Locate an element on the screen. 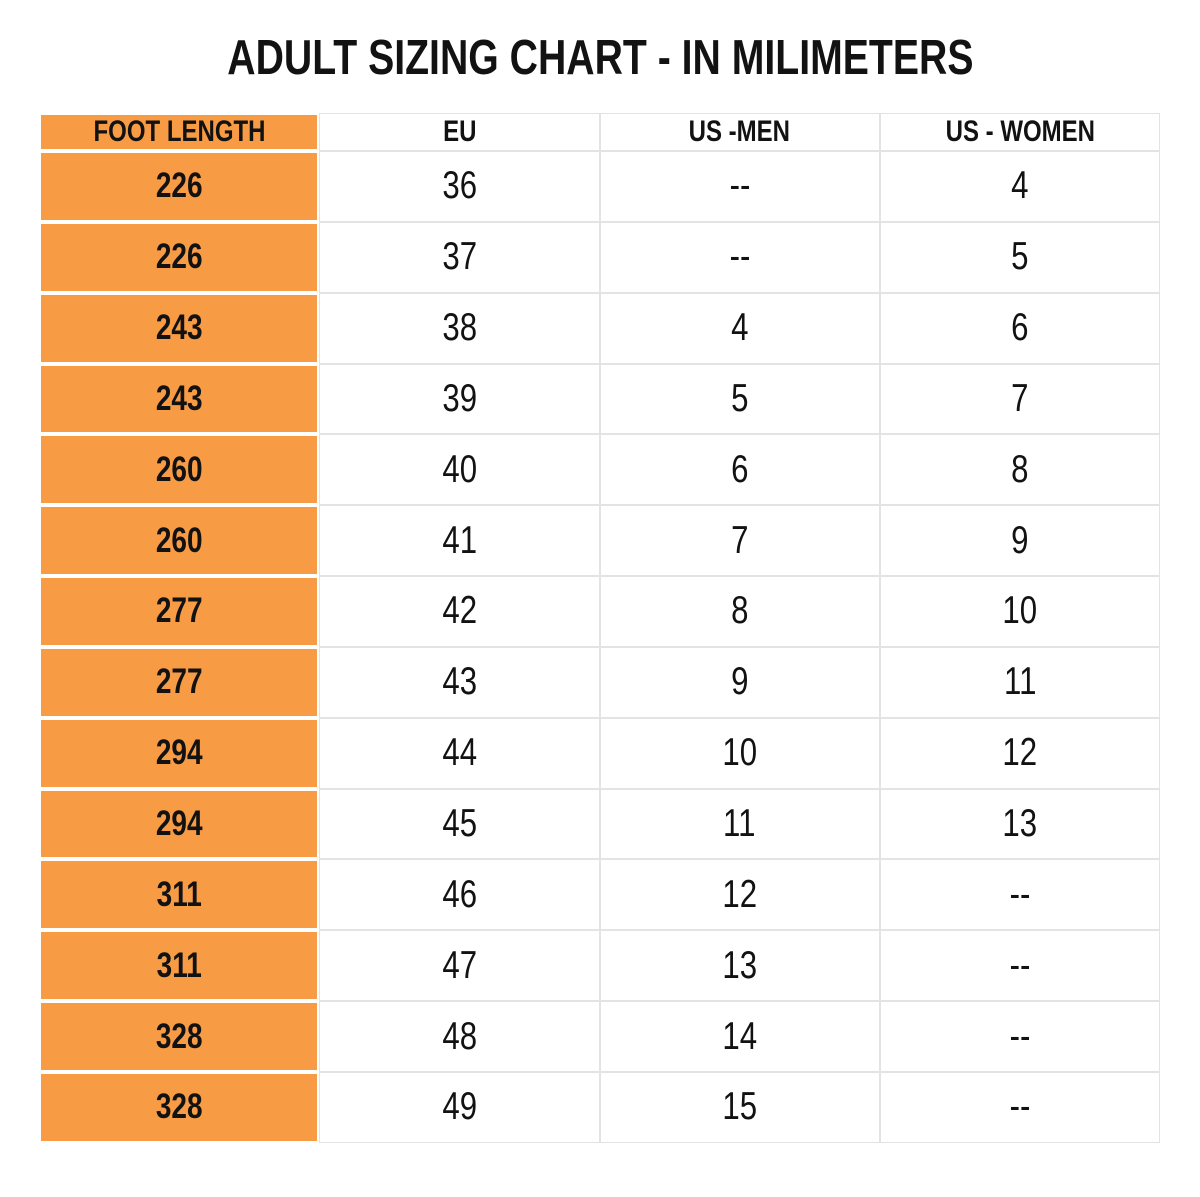 This screenshot has width=1200, height=1197. size-value-cell: 44 is located at coordinates (459, 753).